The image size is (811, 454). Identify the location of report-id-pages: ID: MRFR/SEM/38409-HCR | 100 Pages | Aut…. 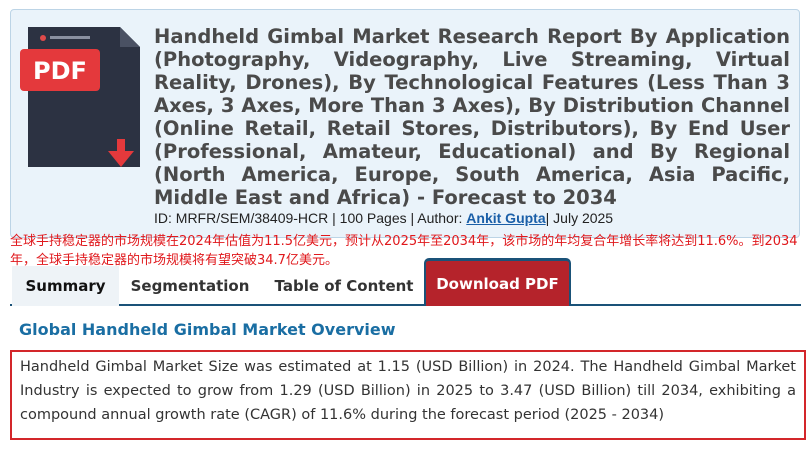
(310, 218).